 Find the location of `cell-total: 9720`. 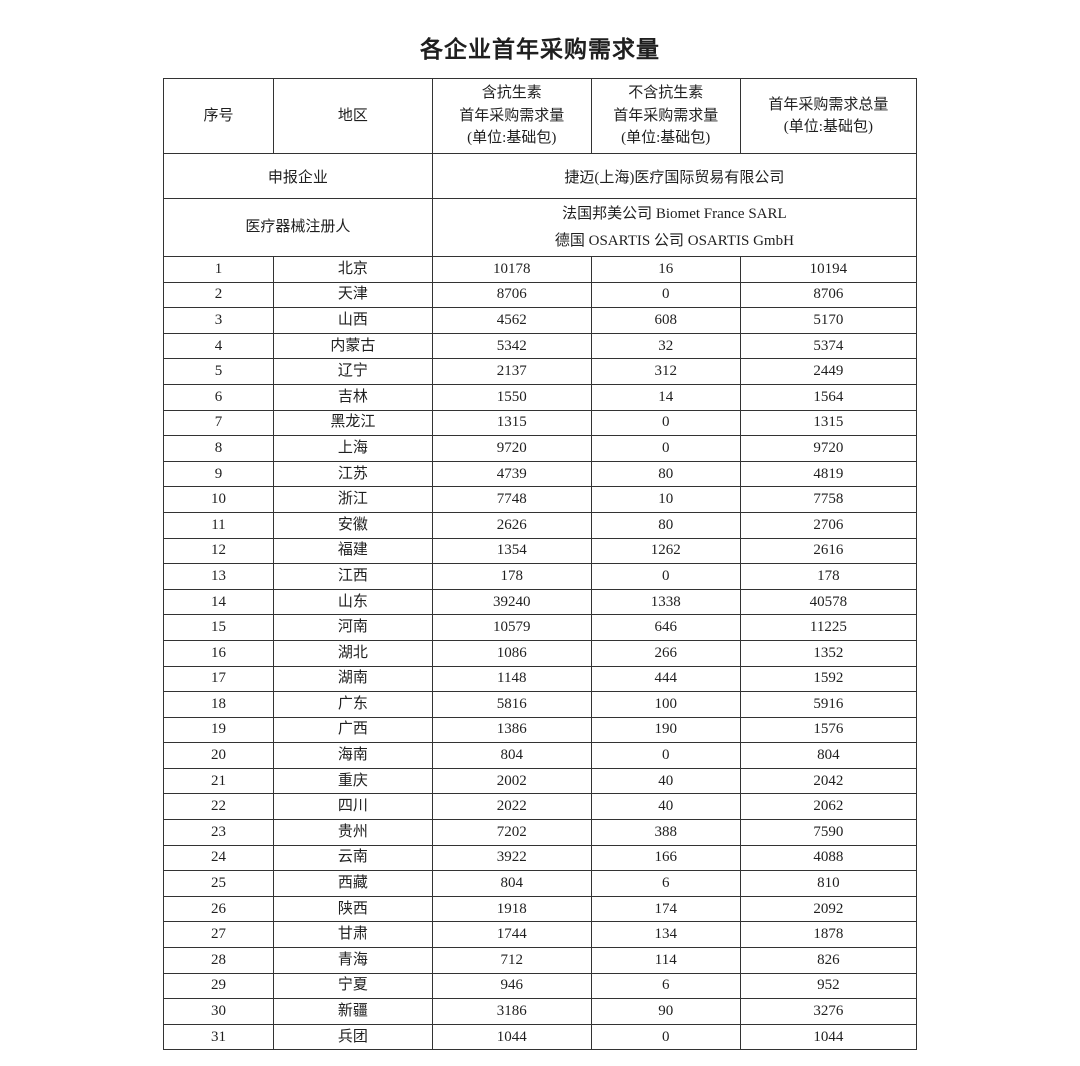

cell-total: 9720 is located at coordinates (828, 448).